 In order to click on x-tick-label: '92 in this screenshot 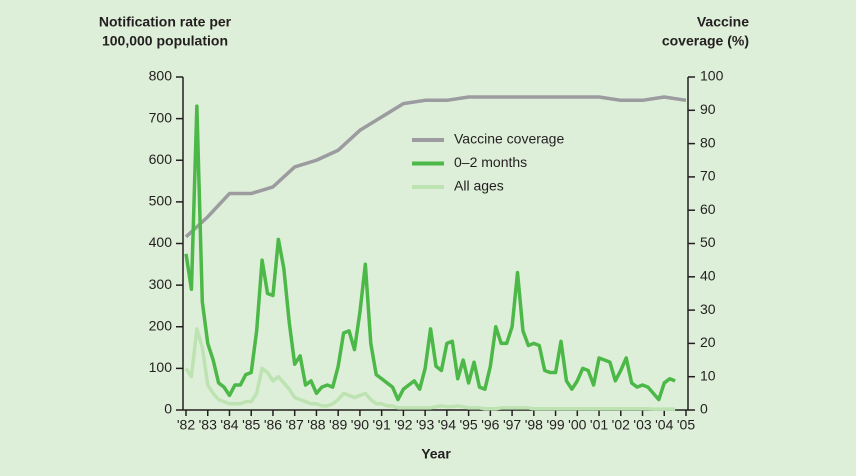, I will do `click(403, 425)`.